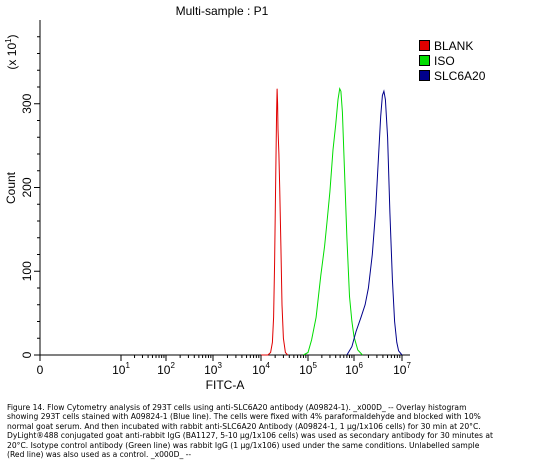 This screenshot has height=473, width=547. What do you see at coordinates (308, 369) in the screenshot?
I see `x-tick-label: 10⁵` at bounding box center [308, 369].